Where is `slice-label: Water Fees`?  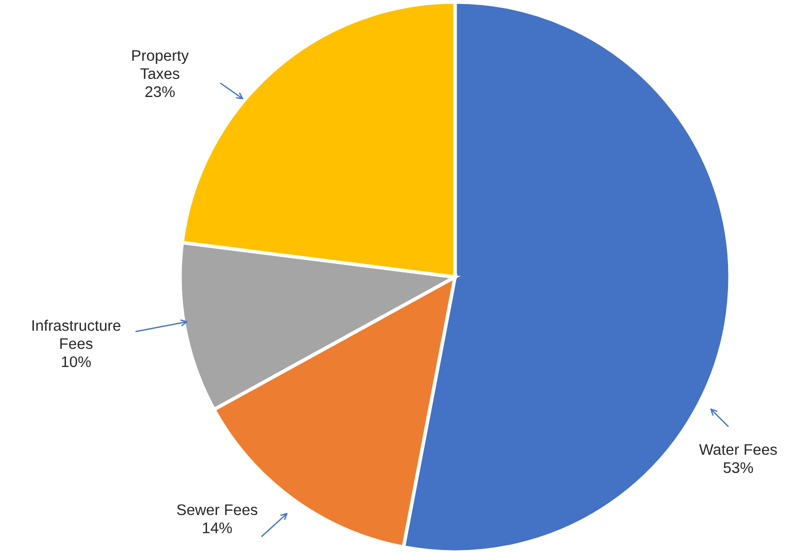
slice-label: Water Fees is located at coordinates (738, 449).